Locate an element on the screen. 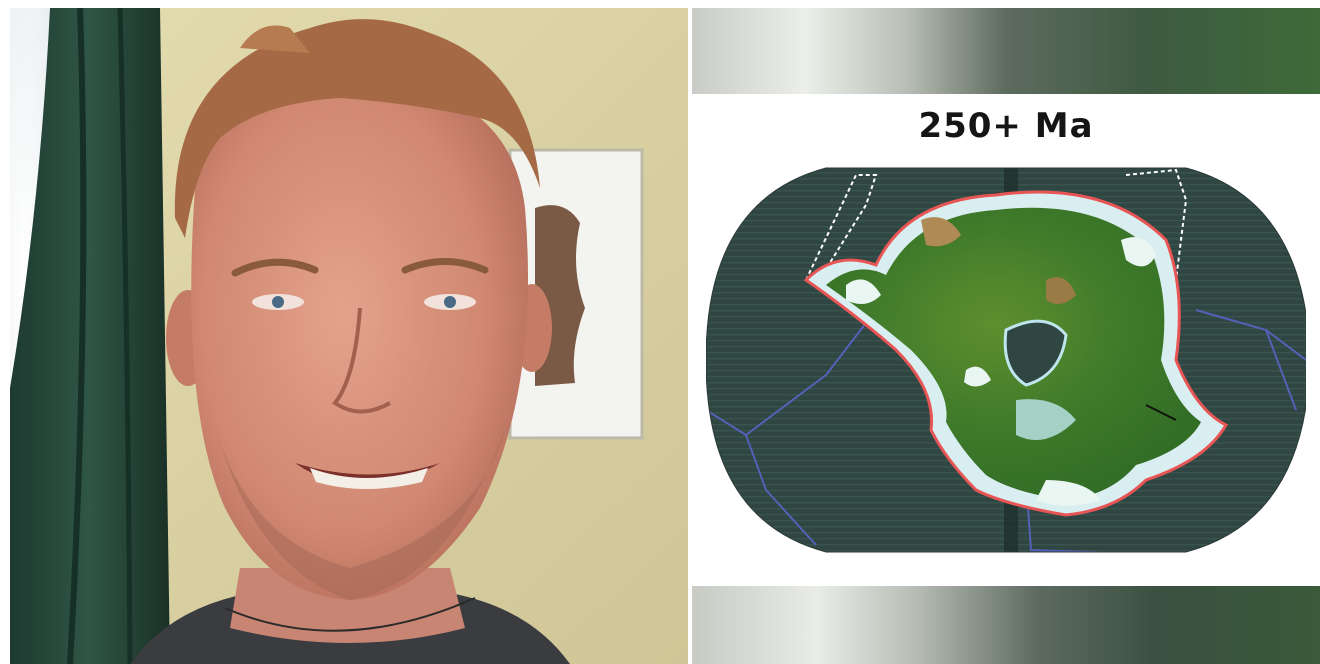 The height and width of the screenshot is (664, 1320). background-blur-top is located at coordinates (1006, 51).